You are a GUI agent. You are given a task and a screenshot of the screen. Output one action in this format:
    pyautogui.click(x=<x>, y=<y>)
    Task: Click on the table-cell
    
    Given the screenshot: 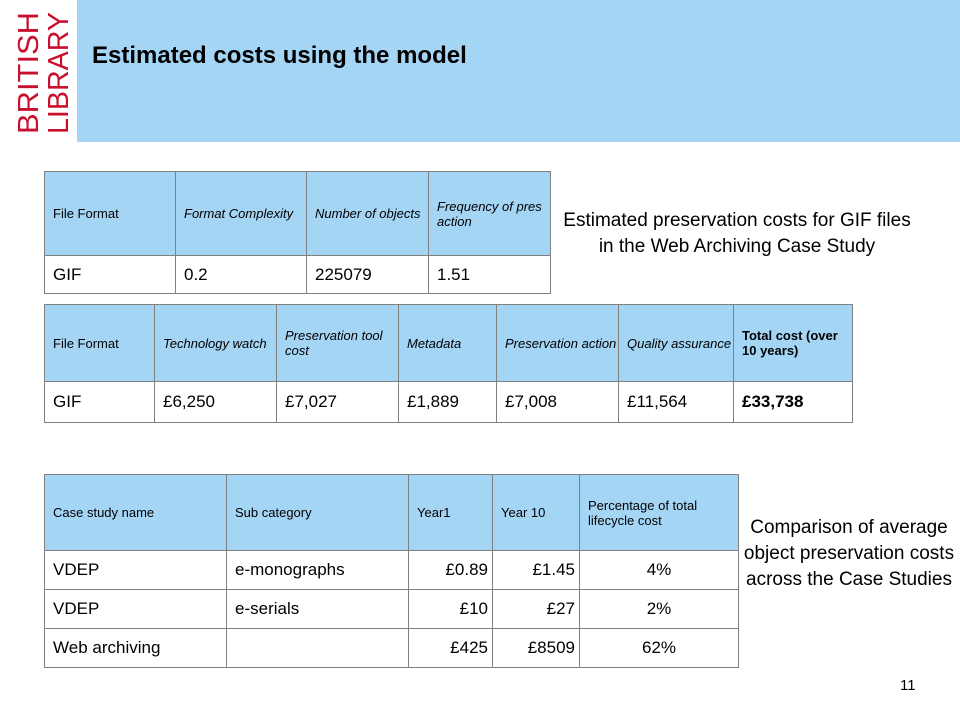 What is the action you would take?
    pyautogui.click(x=317, y=648)
    